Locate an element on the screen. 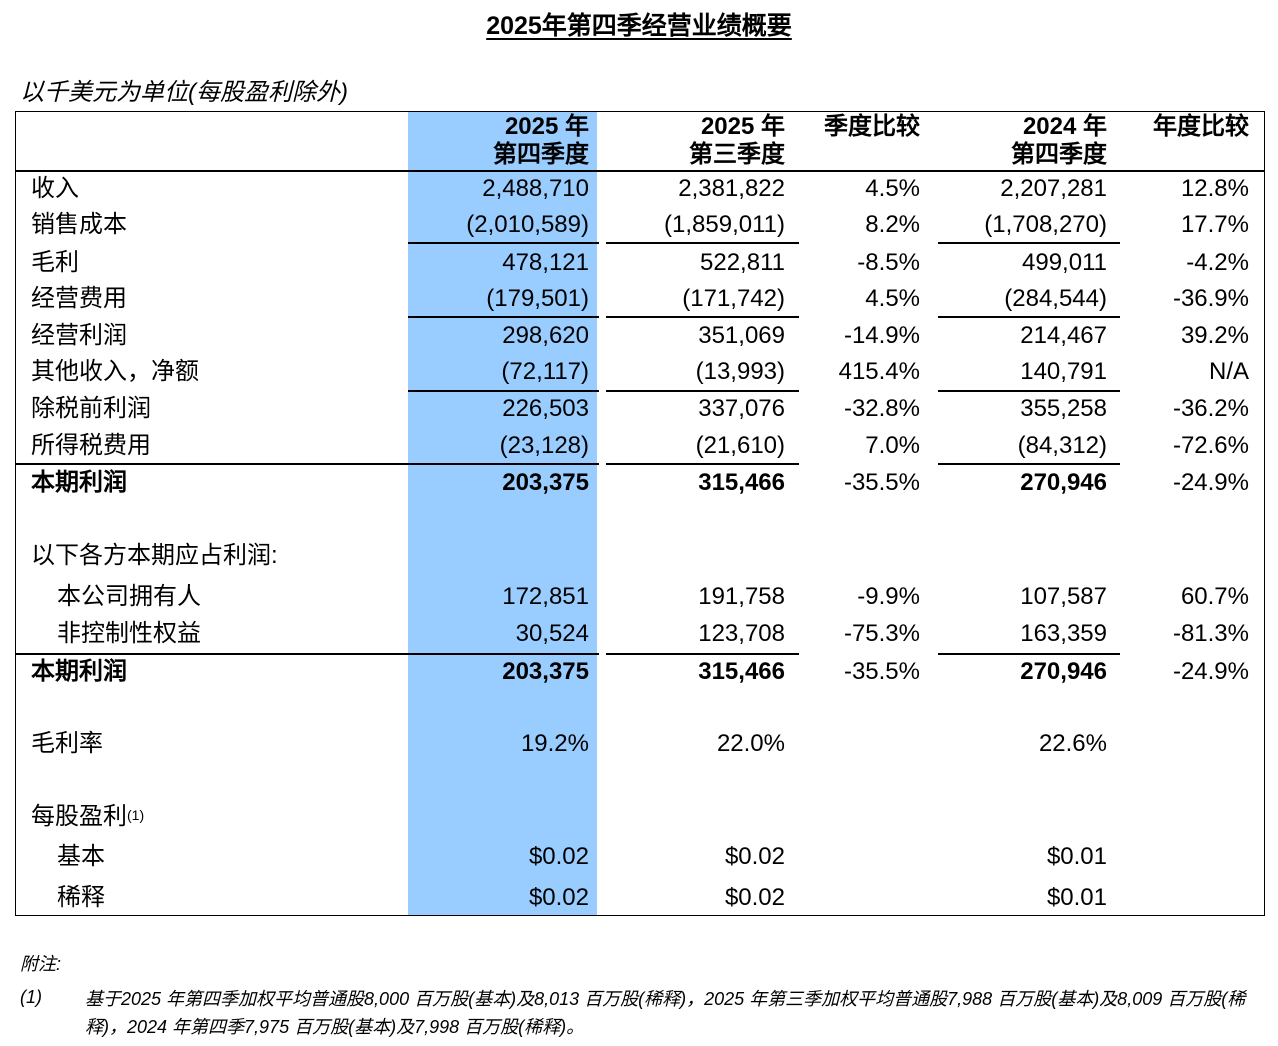  footnote-marker: (1) is located at coordinates (136, 815).